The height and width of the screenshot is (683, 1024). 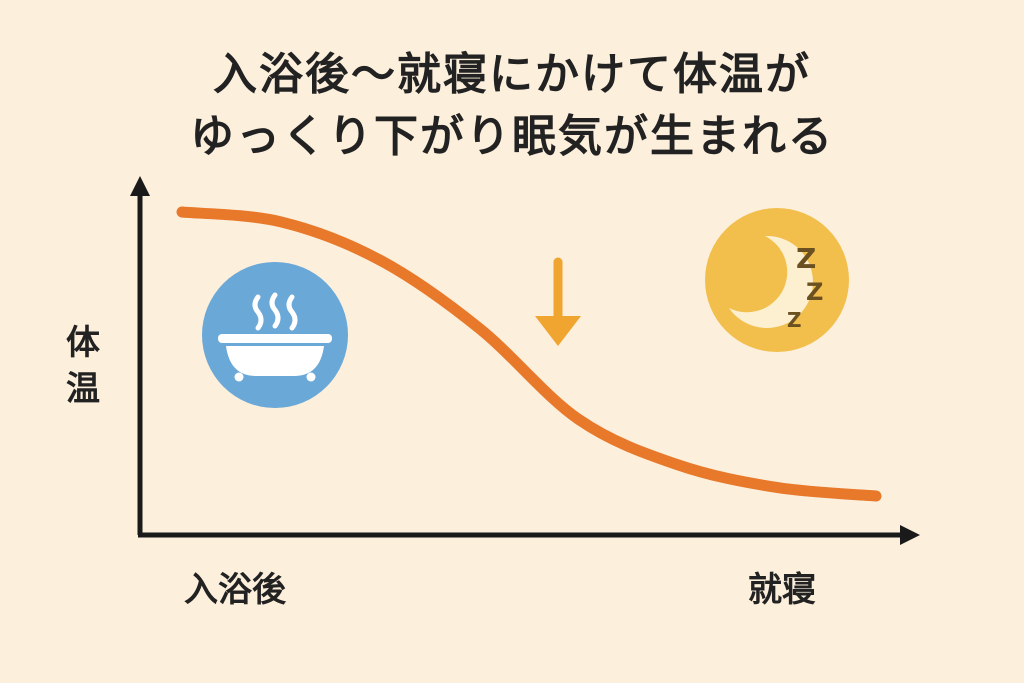 What do you see at coordinates (558, 301) in the screenshot?
I see `down-arrow-icon` at bounding box center [558, 301].